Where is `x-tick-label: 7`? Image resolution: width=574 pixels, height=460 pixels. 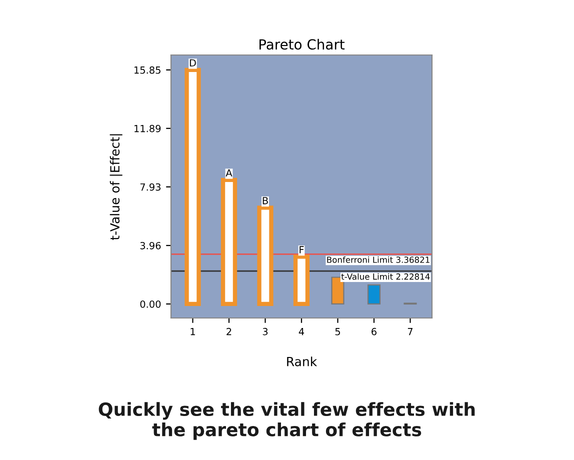 x-tick-label: 7 is located at coordinates (410, 332).